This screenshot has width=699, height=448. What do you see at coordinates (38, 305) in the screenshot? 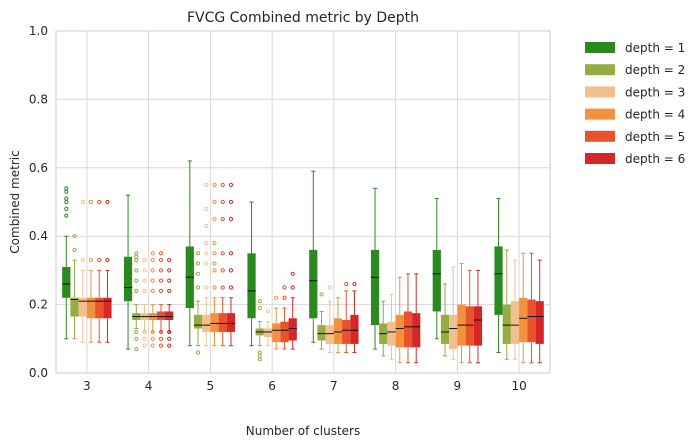
I see `y-tick-label: 0.2` at bounding box center [38, 305].